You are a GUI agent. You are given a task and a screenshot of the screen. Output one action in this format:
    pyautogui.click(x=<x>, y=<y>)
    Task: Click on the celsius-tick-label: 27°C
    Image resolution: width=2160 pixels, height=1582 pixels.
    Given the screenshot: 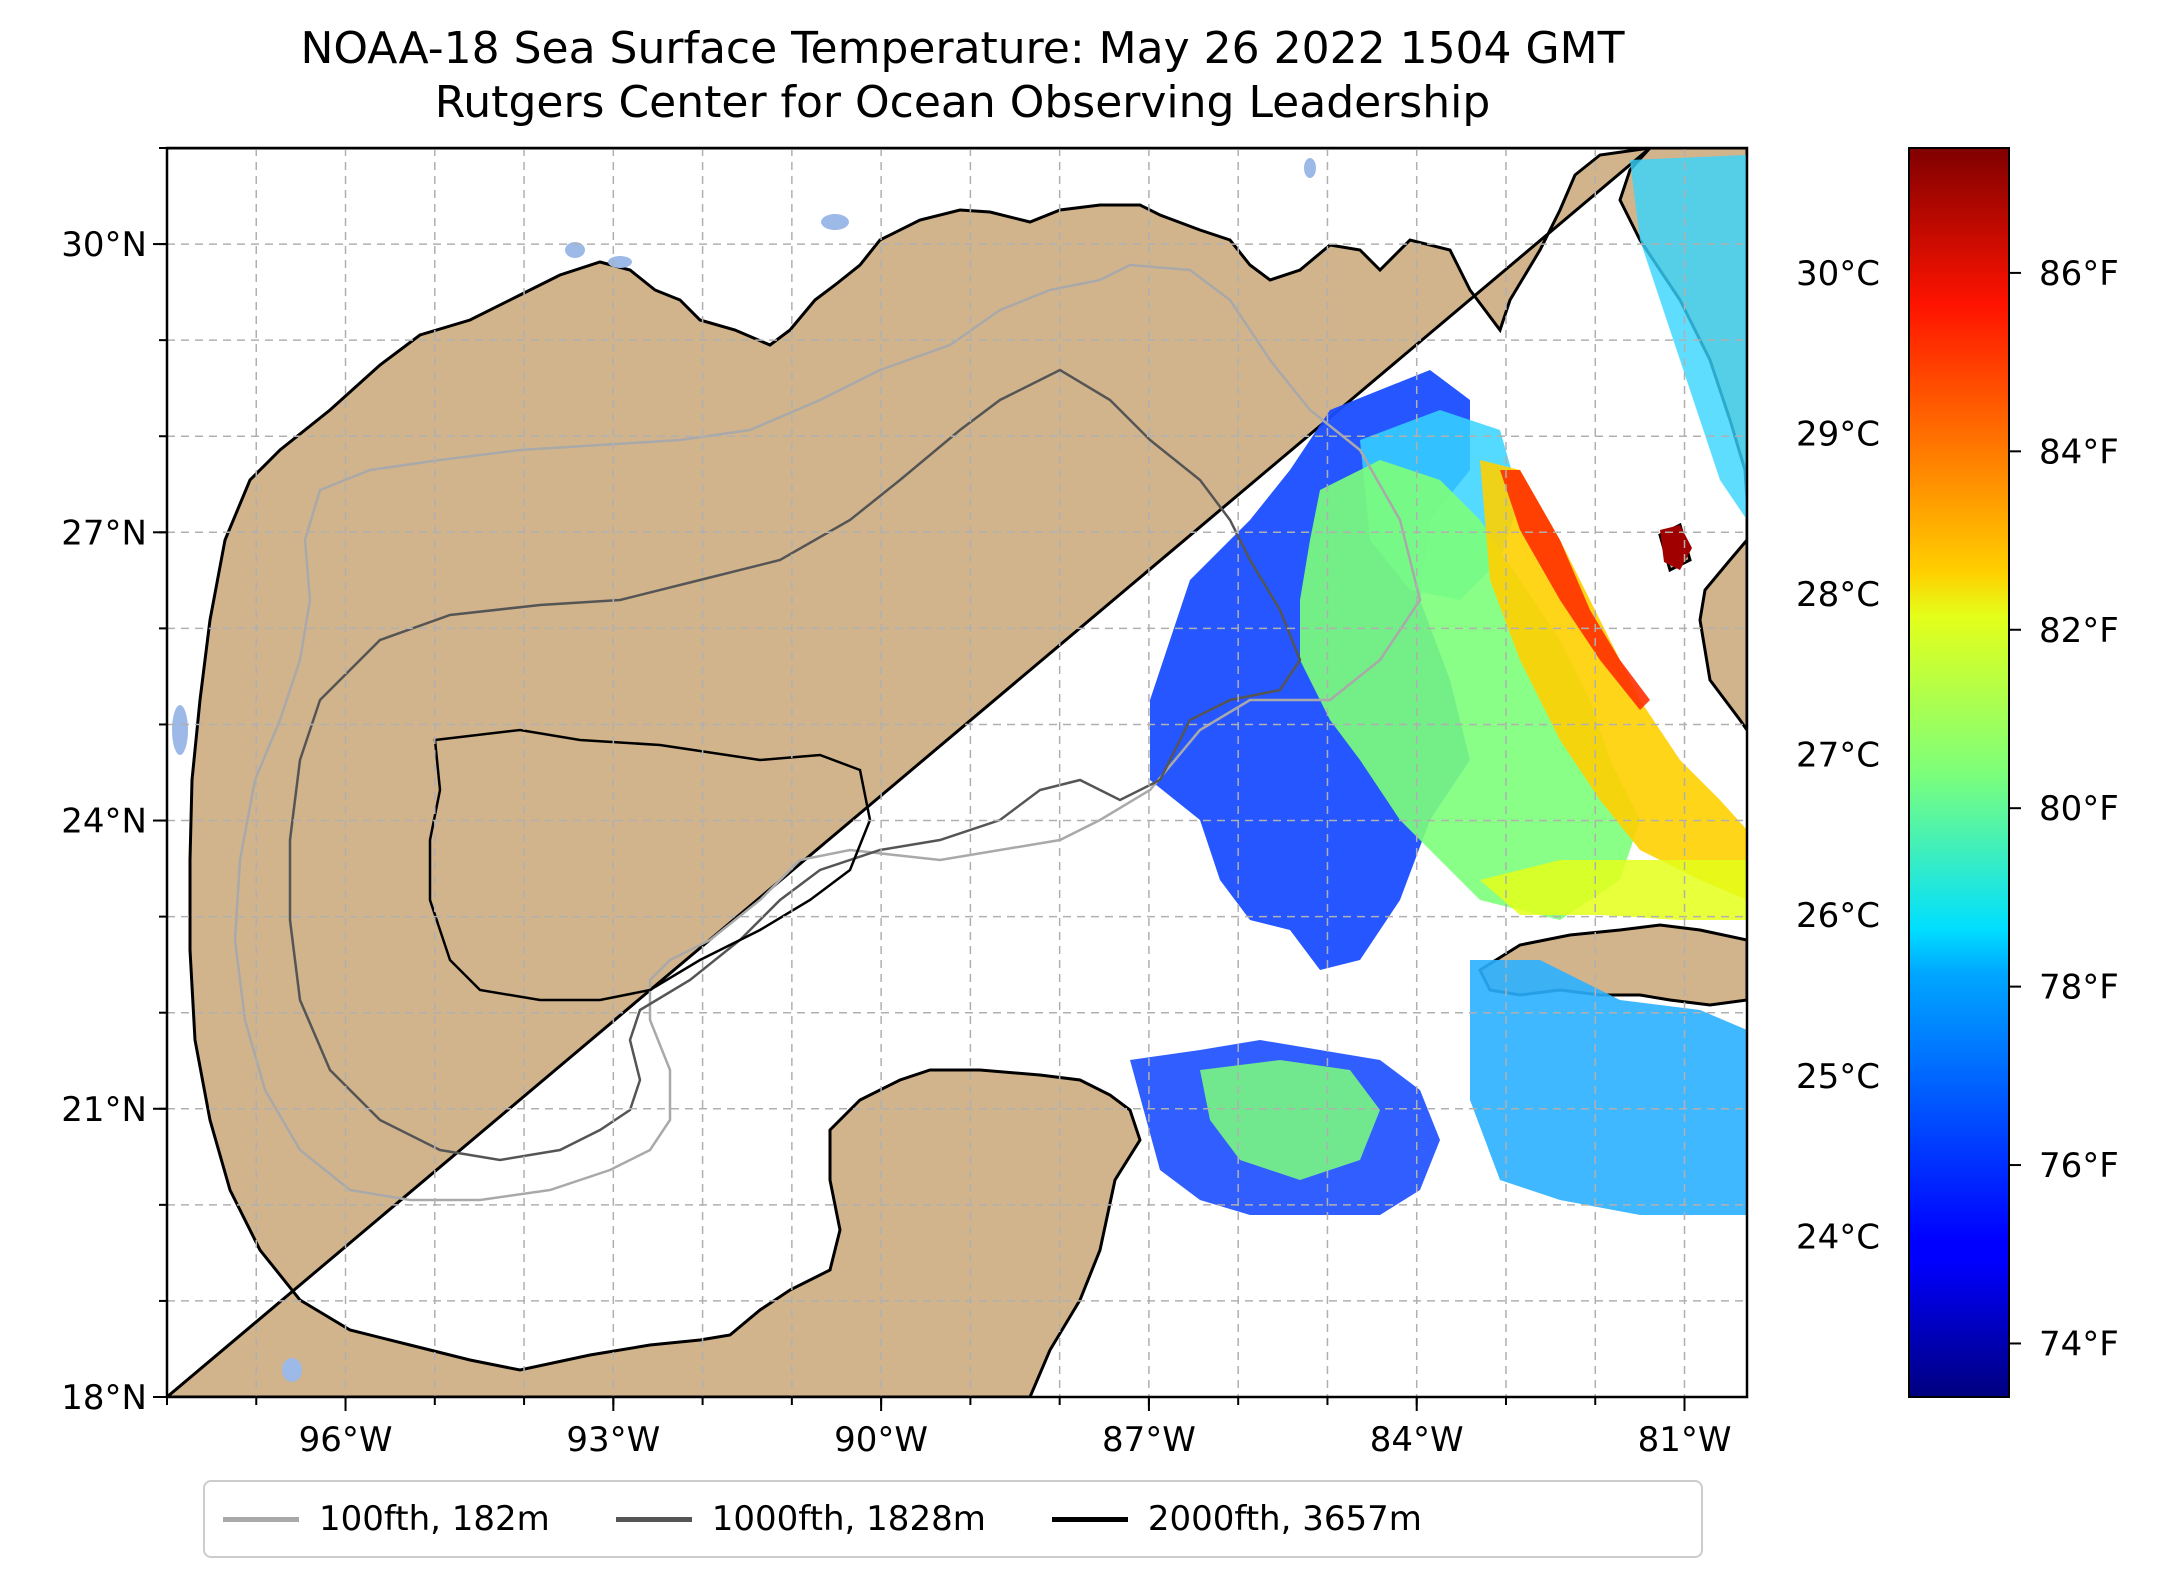 What is the action you would take?
    pyautogui.click(x=1838, y=756)
    